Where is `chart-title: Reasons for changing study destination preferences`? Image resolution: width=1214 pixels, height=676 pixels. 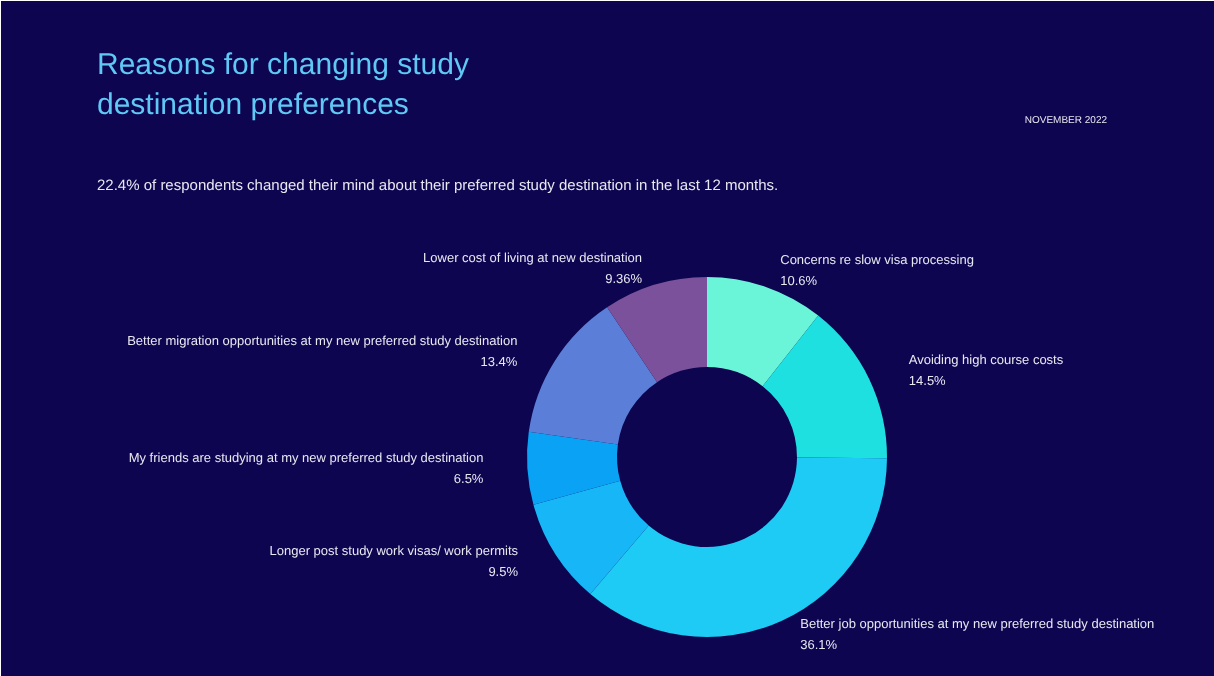
chart-title: Reasons for changing study destination preferences is located at coordinates (283, 85).